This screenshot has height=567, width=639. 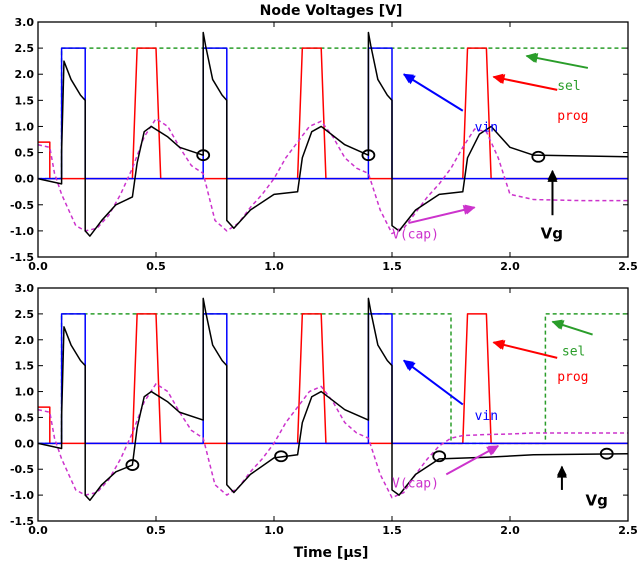 What do you see at coordinates (25, 417) in the screenshot?
I see `panel-2-y-tick-label: 0.5` at bounding box center [25, 417].